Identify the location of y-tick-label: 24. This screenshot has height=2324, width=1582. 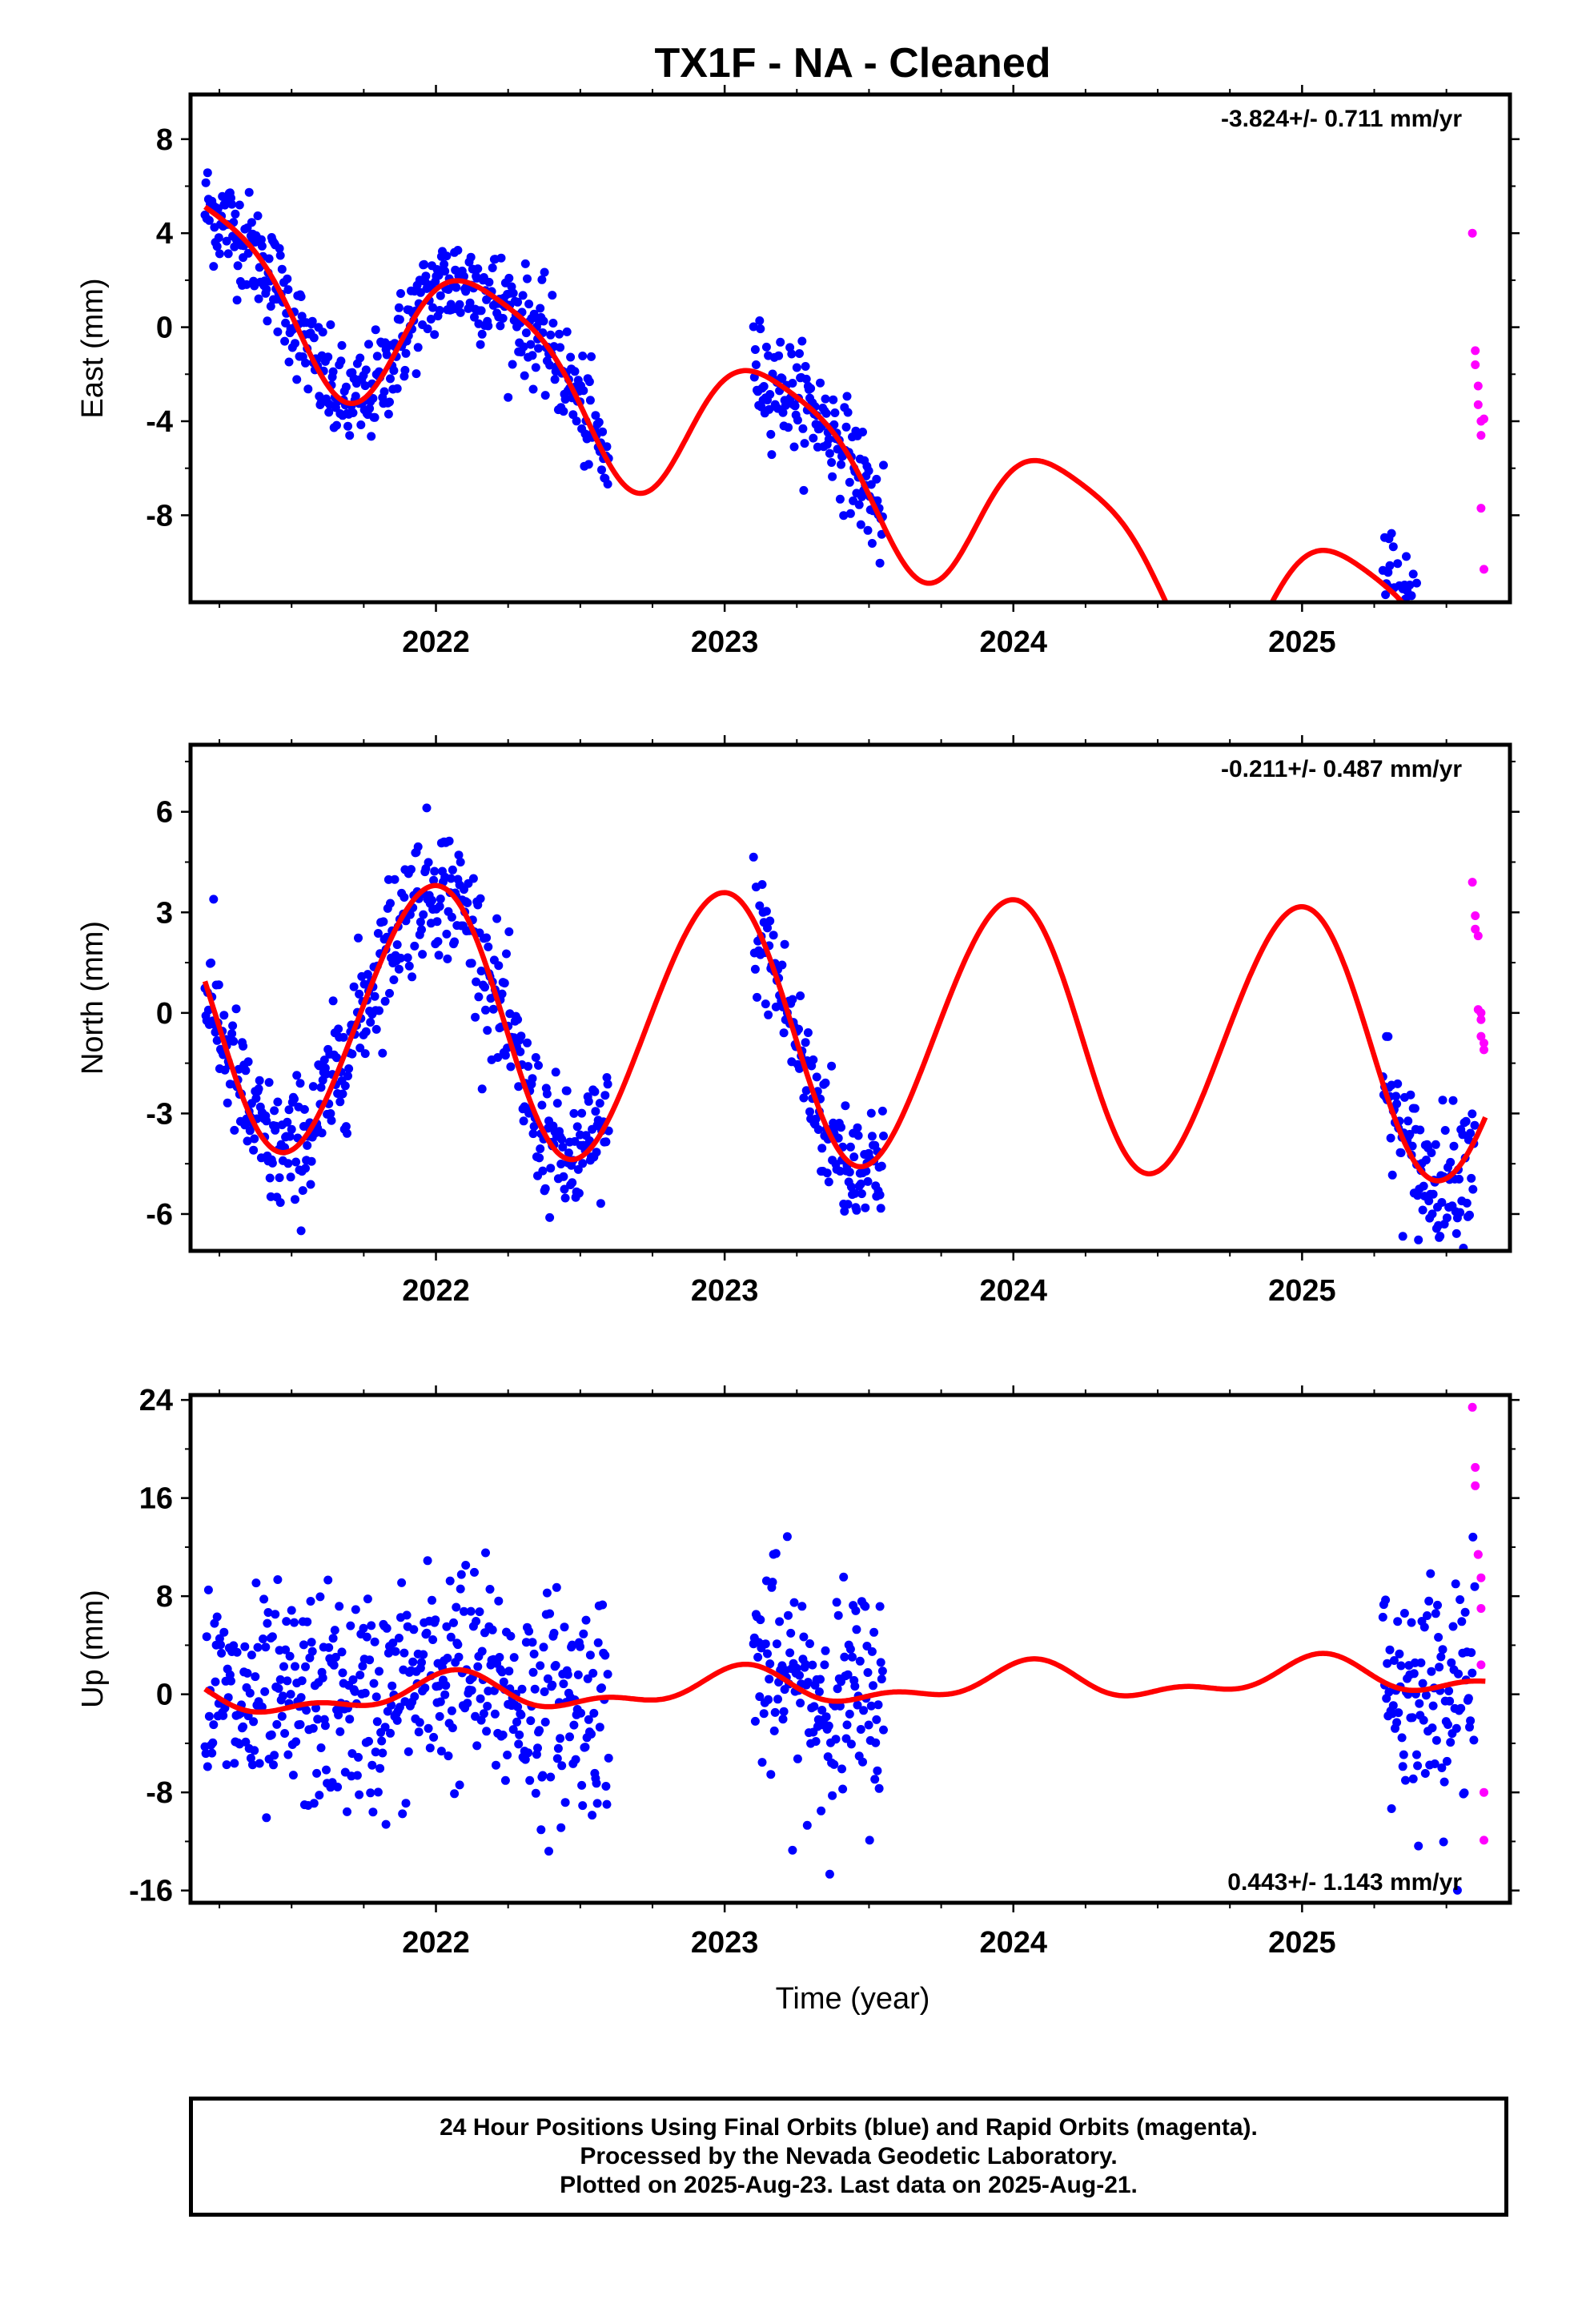
(156, 1400).